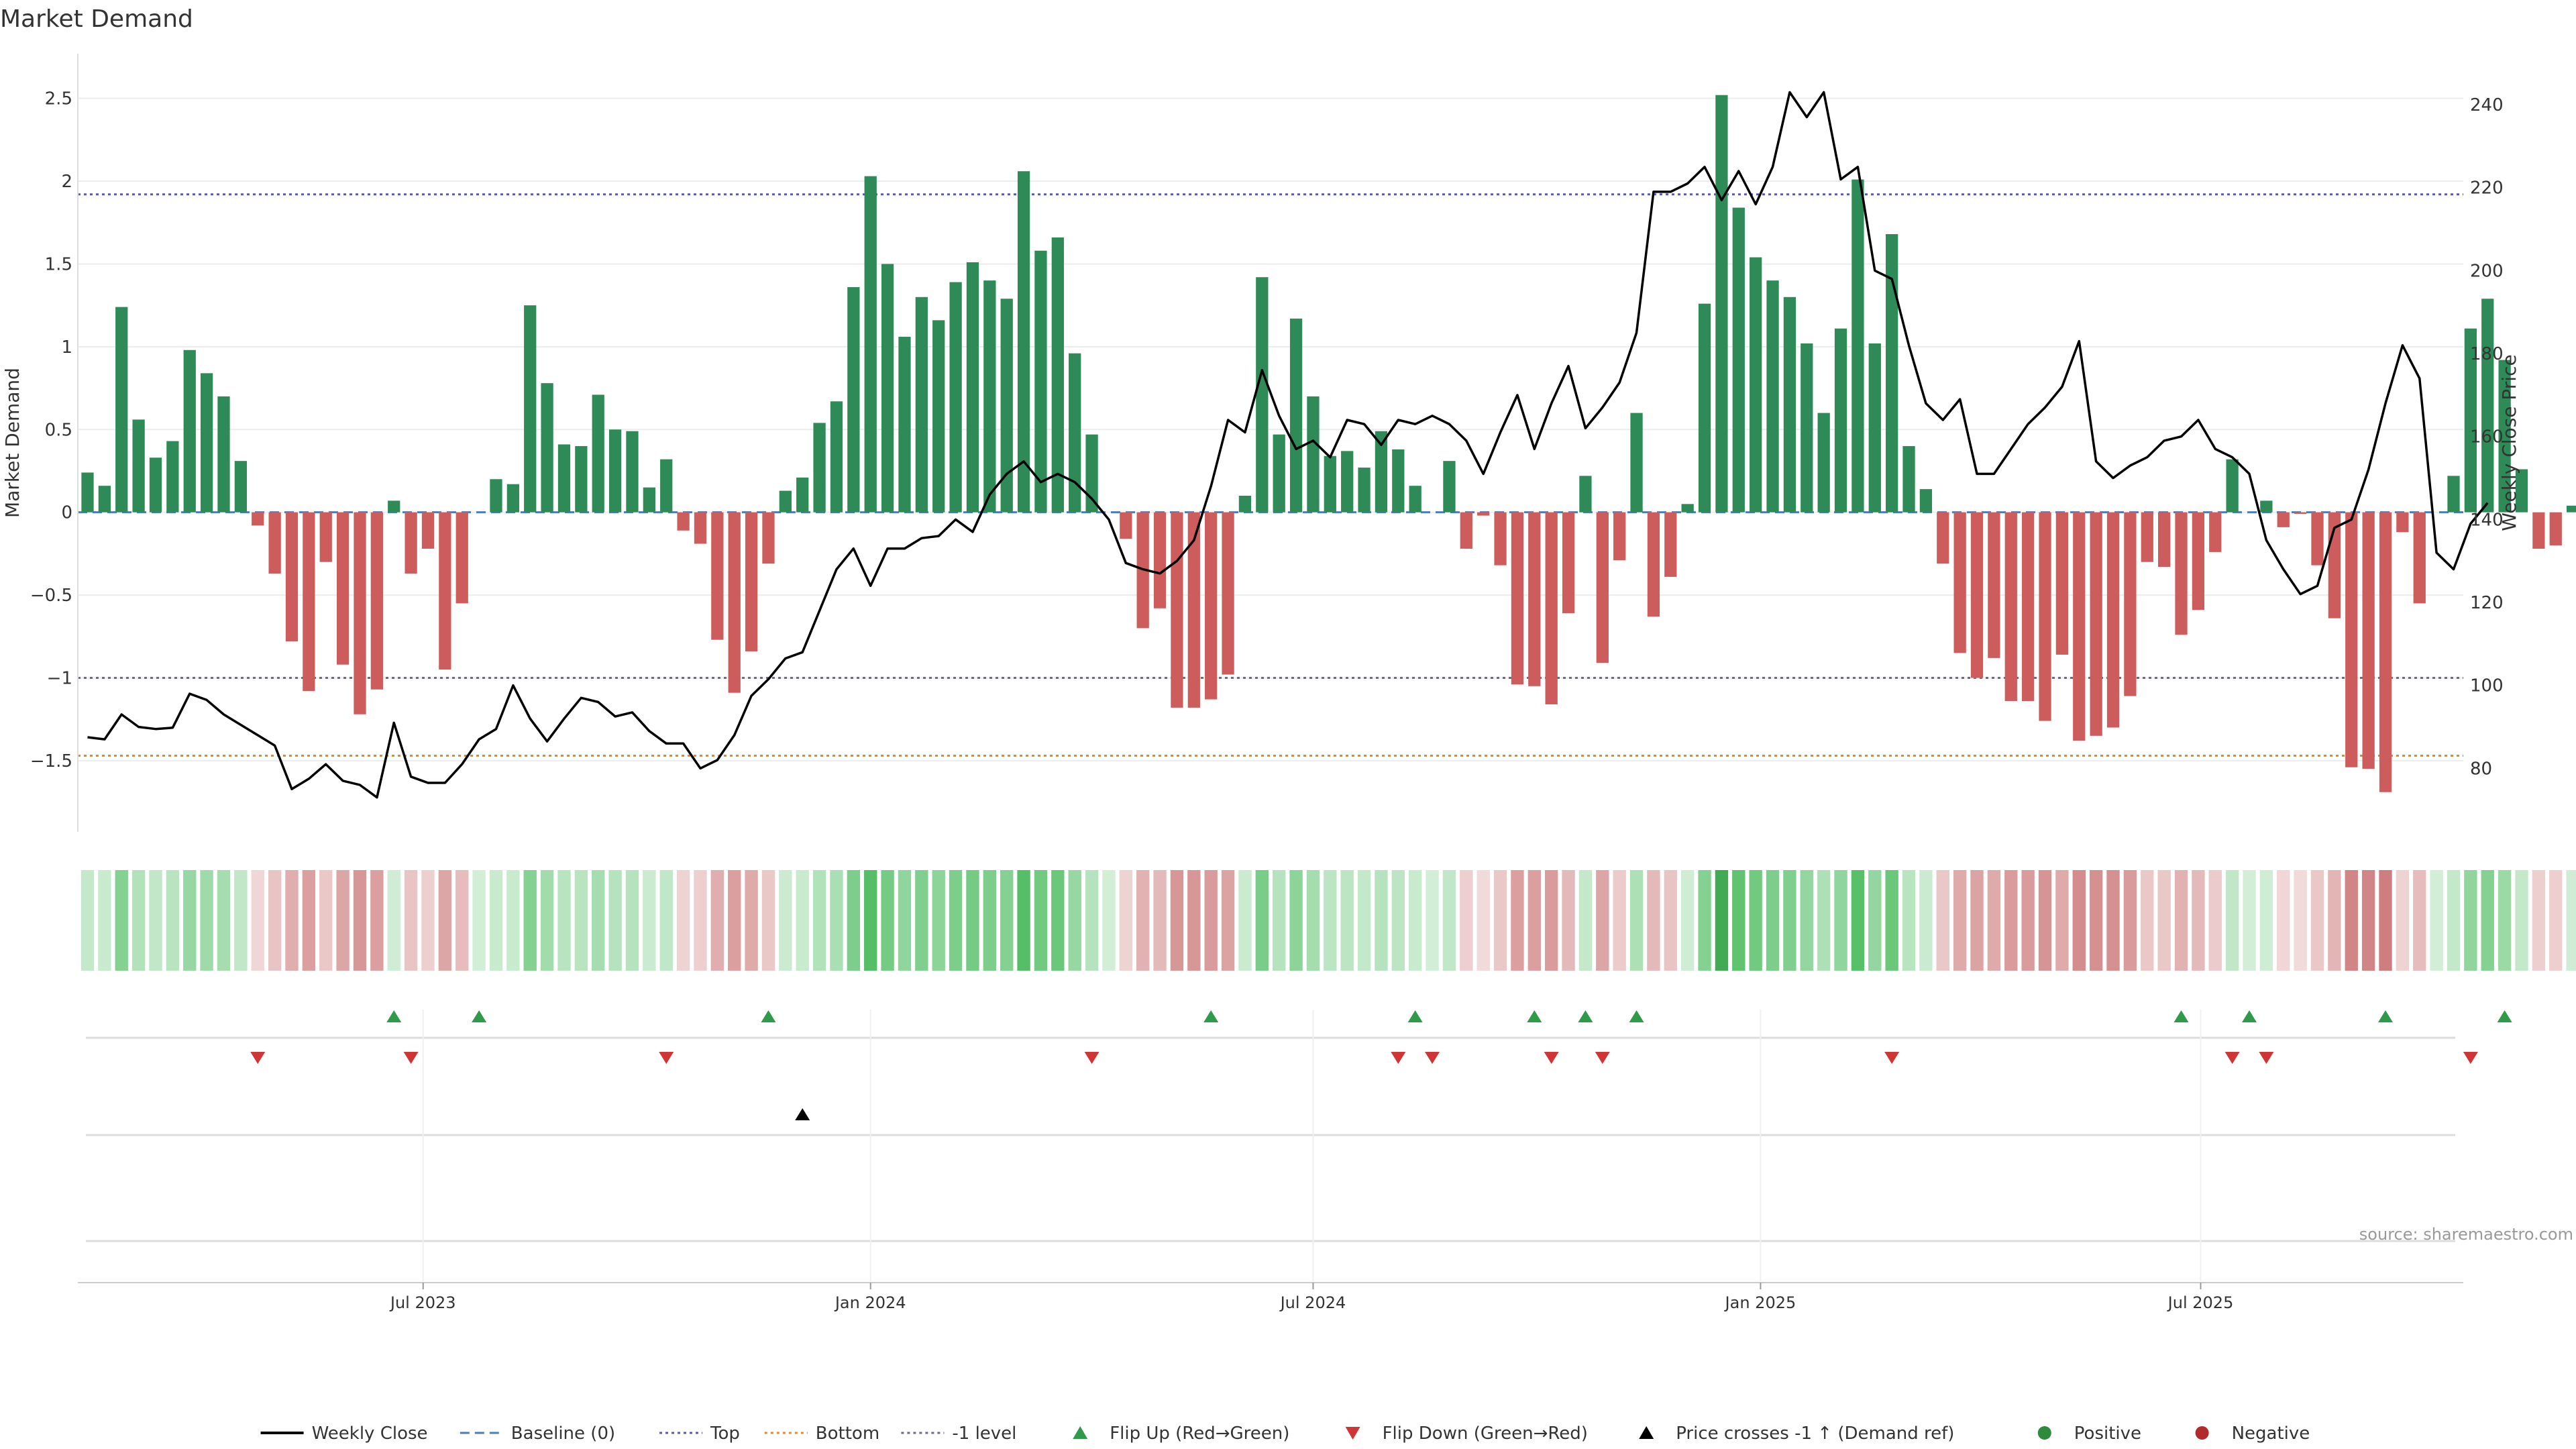  I want to click on legend-label: Price crosses -1 ↑ (Demand ref), so click(1815, 1434).